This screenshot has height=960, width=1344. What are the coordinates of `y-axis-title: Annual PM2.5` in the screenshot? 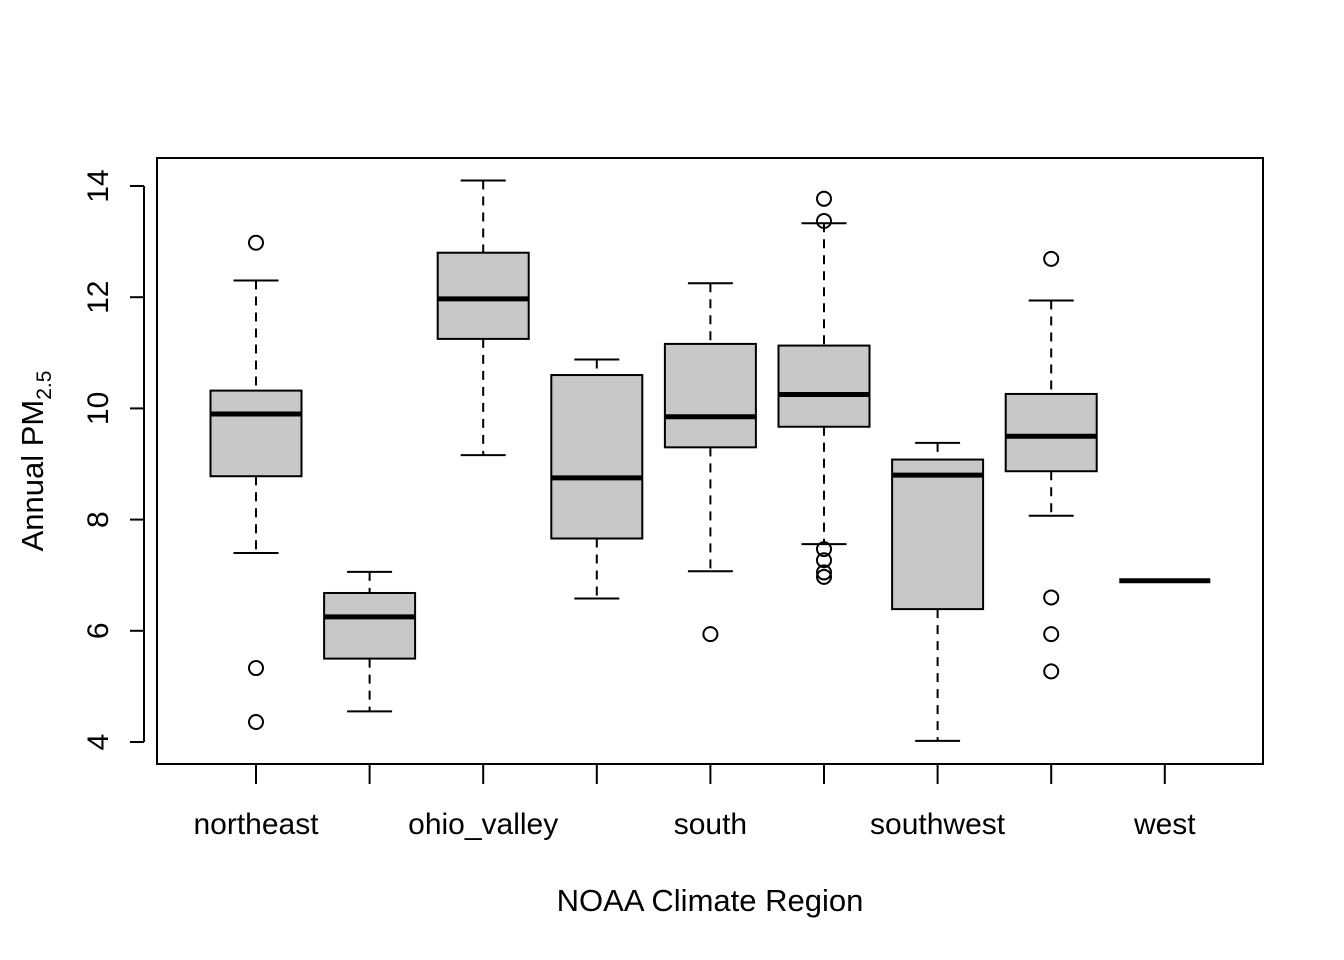 It's located at (35, 461).